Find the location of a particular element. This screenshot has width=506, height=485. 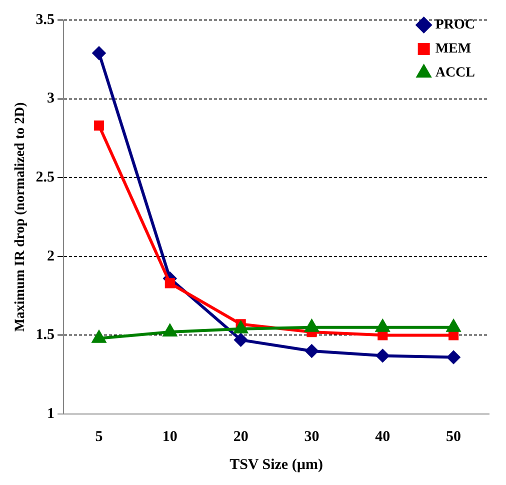

y-tick-label: 1 is located at coordinates (51, 414).